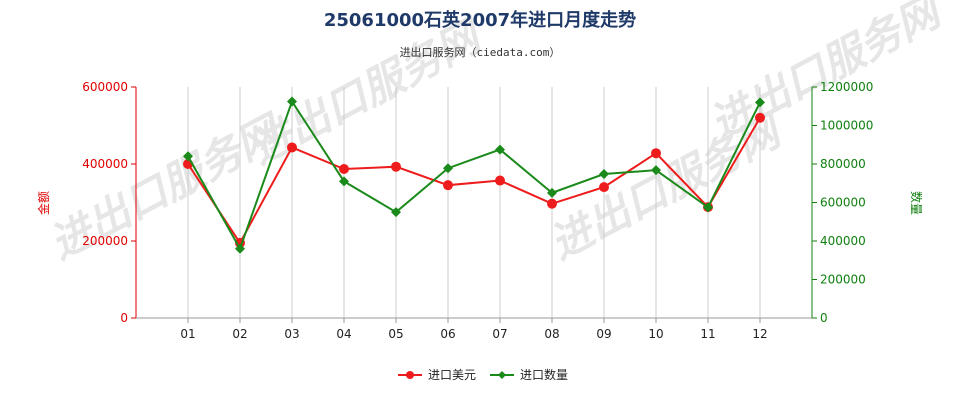 This screenshot has height=400, width=960. What do you see at coordinates (105, 164) in the screenshot?
I see `y-left-tick-label: 400000` at bounding box center [105, 164].